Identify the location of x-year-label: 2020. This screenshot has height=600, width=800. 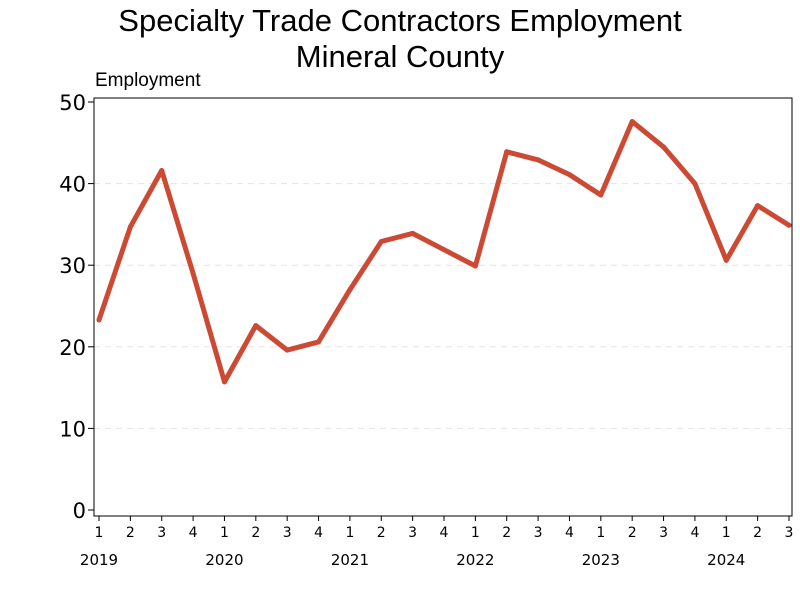
(224, 560).